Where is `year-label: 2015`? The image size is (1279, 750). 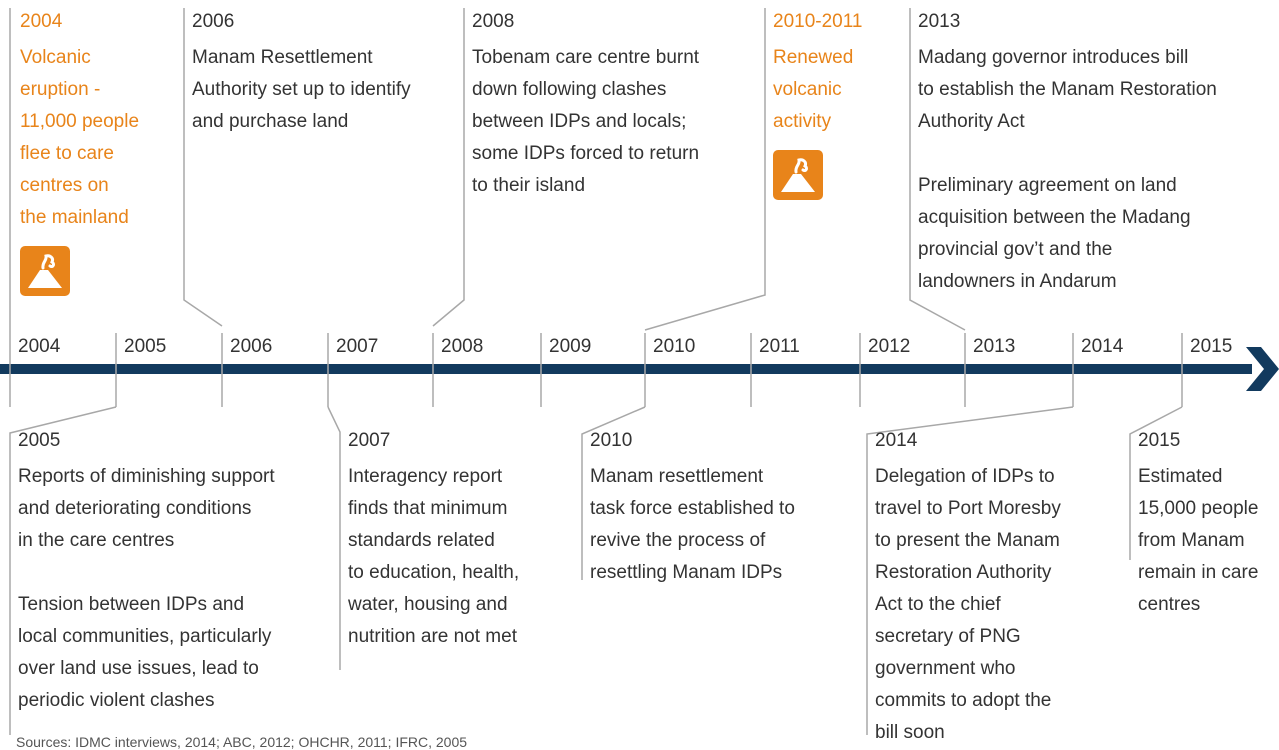
year-label: 2015 is located at coordinates (1211, 346).